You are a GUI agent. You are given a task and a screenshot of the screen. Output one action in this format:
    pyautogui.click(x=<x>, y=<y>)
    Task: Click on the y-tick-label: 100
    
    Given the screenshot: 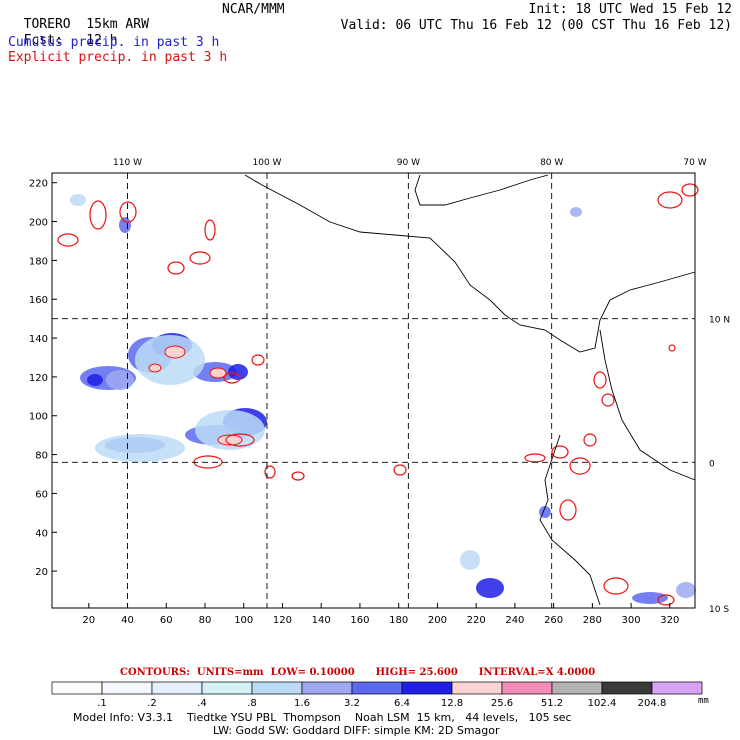 What is the action you would take?
    pyautogui.click(x=38, y=417)
    